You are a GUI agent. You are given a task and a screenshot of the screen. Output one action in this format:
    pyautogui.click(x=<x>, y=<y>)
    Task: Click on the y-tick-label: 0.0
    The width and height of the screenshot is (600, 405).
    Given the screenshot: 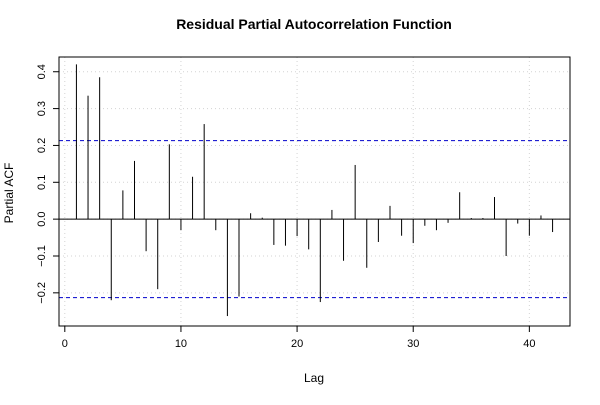 What is the action you would take?
    pyautogui.click(x=42, y=218)
    